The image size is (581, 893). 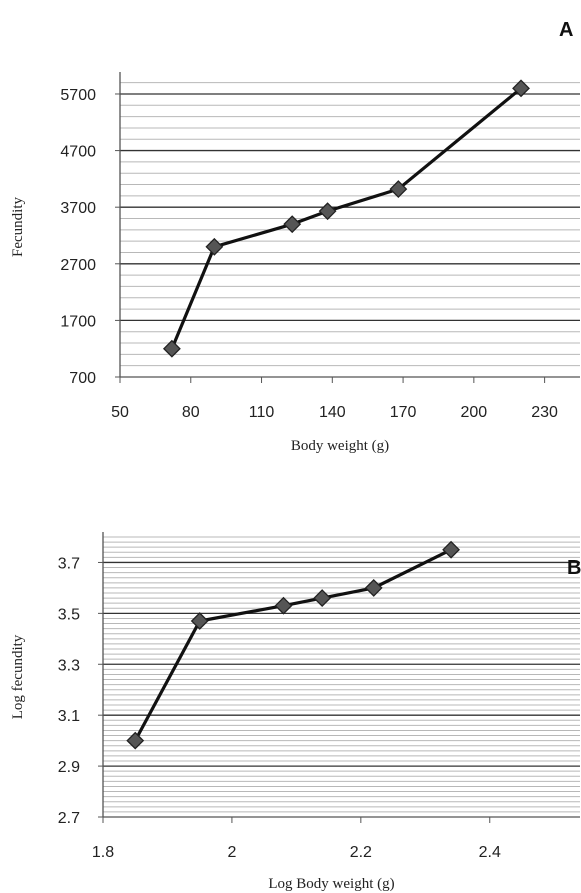 I want to click on y-tick-label: 3.1, so click(x=69, y=716).